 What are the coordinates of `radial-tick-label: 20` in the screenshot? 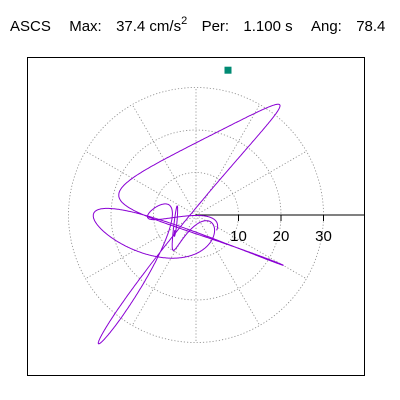 It's located at (281, 236).